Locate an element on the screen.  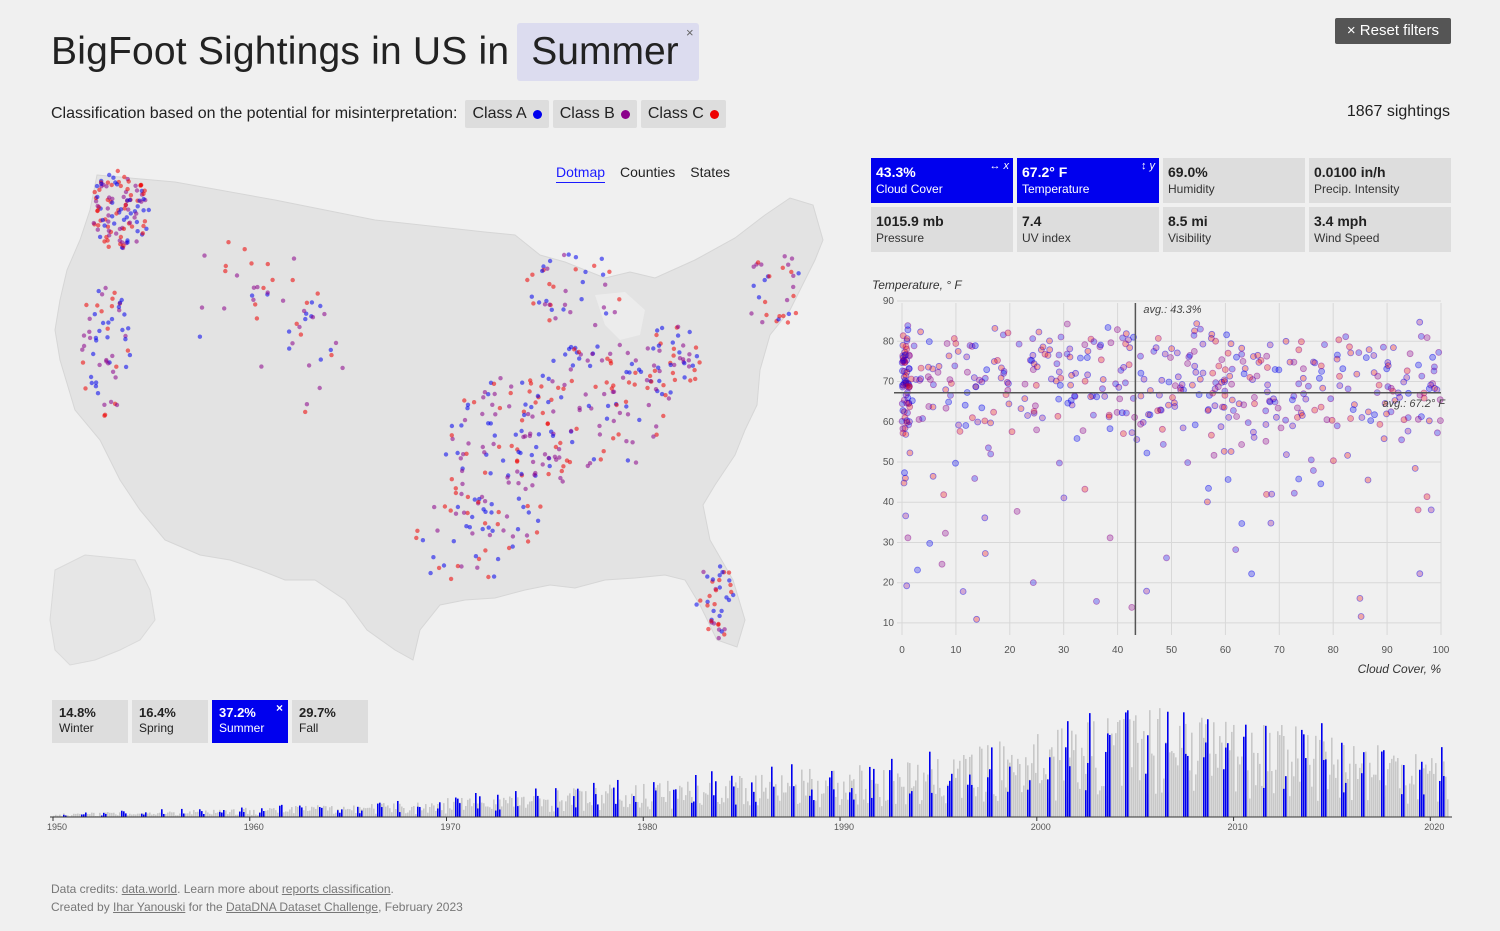
metric-temperature: 67.2° F Temperature ↕ y is located at coordinates (1088, 180).